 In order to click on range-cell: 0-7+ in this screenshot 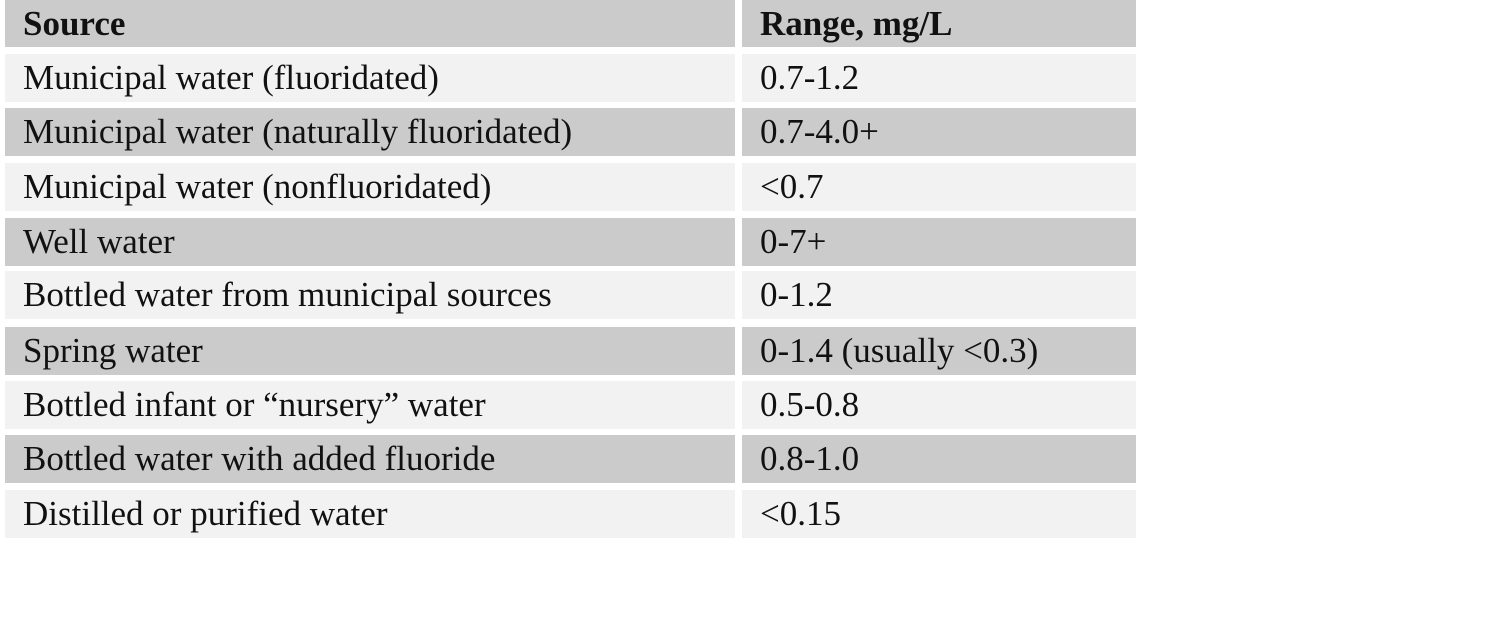, I will do `click(939, 242)`.